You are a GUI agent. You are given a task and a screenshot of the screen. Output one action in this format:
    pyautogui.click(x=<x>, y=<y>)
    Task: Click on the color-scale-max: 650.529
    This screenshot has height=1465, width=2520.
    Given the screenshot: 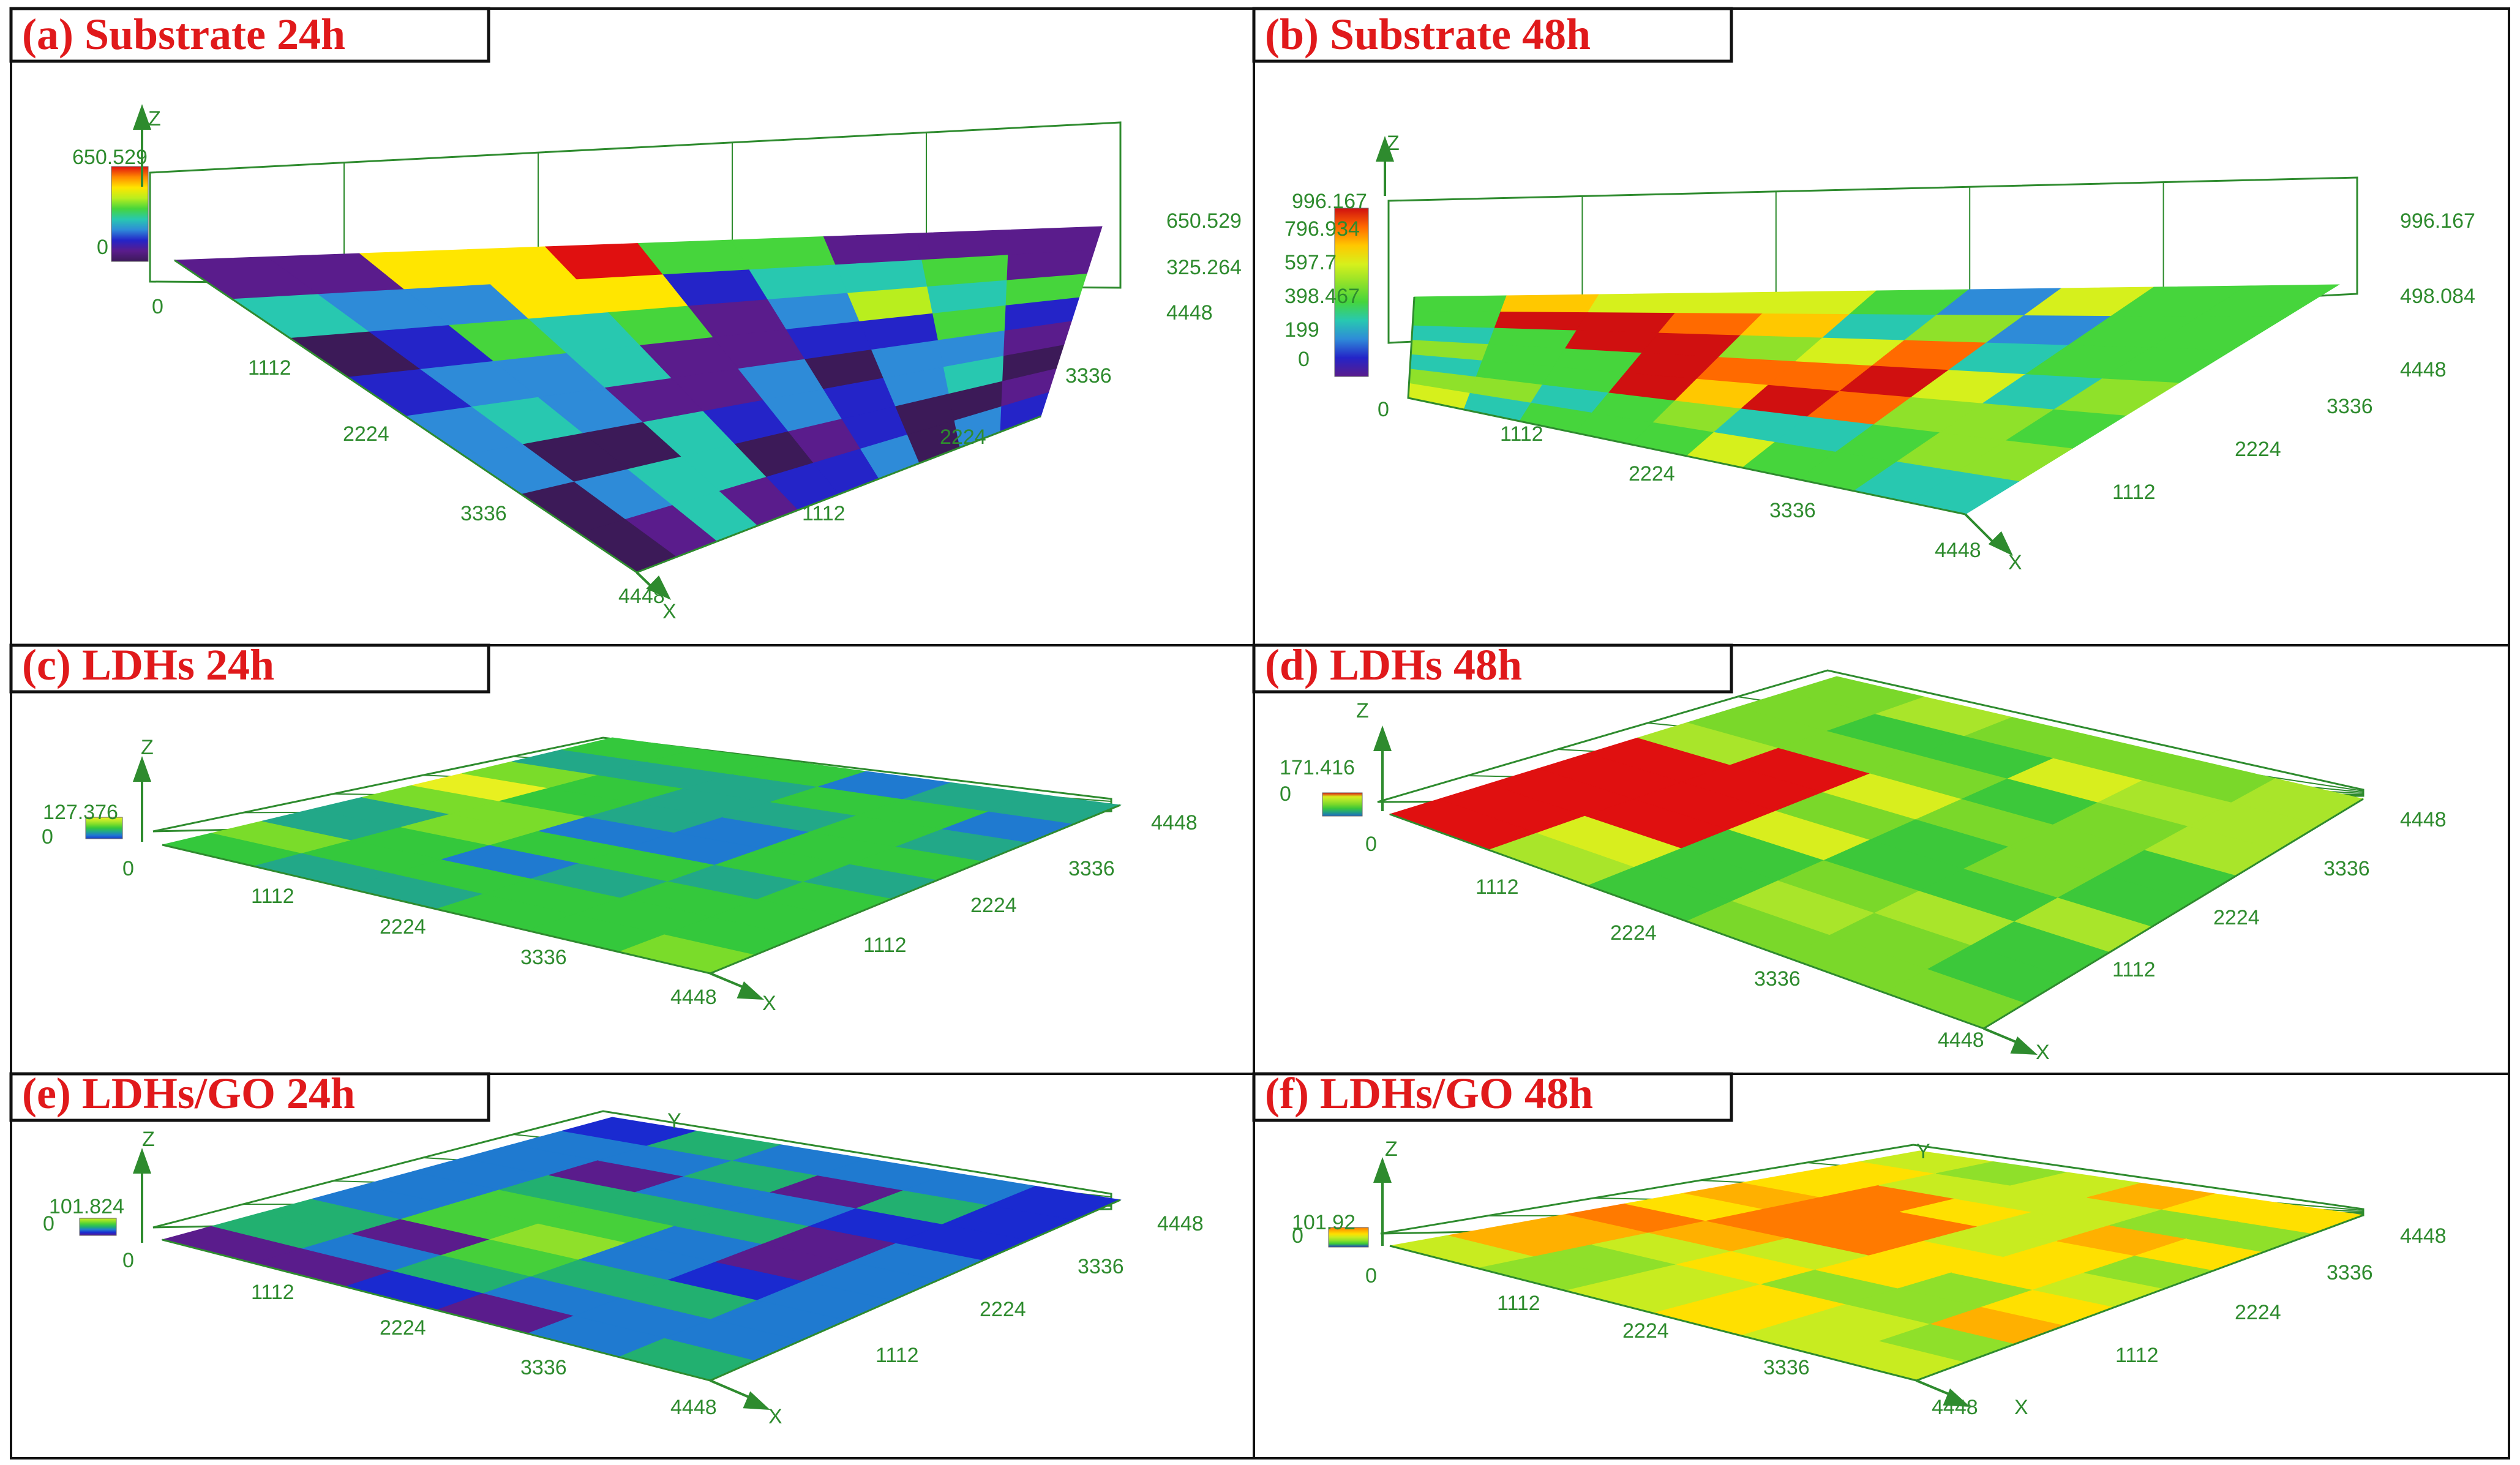 What is the action you would take?
    pyautogui.click(x=110, y=157)
    